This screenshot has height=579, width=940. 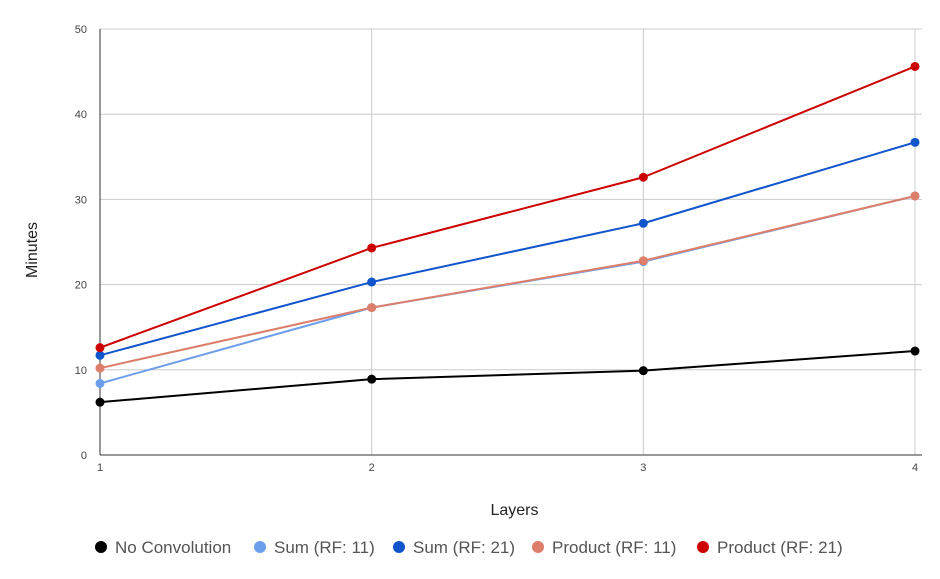 I want to click on legend-item: Sum (RF: 11), so click(x=314, y=547).